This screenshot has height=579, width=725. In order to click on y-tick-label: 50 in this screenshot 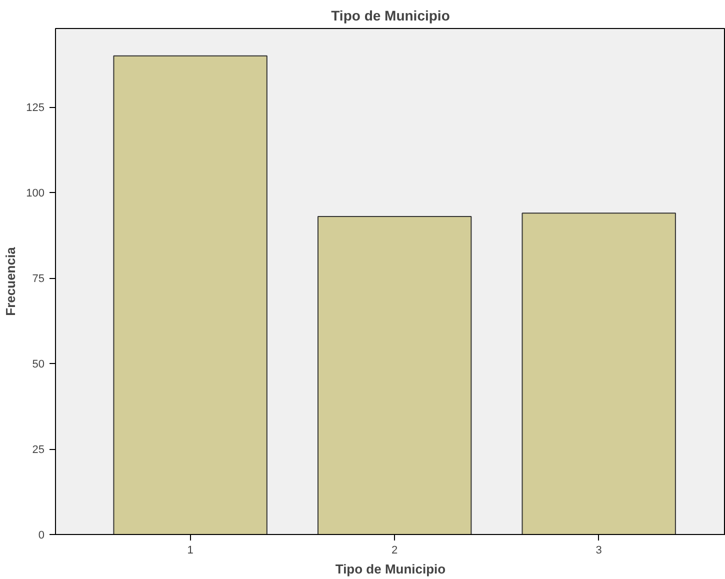, I will do `click(38, 364)`.